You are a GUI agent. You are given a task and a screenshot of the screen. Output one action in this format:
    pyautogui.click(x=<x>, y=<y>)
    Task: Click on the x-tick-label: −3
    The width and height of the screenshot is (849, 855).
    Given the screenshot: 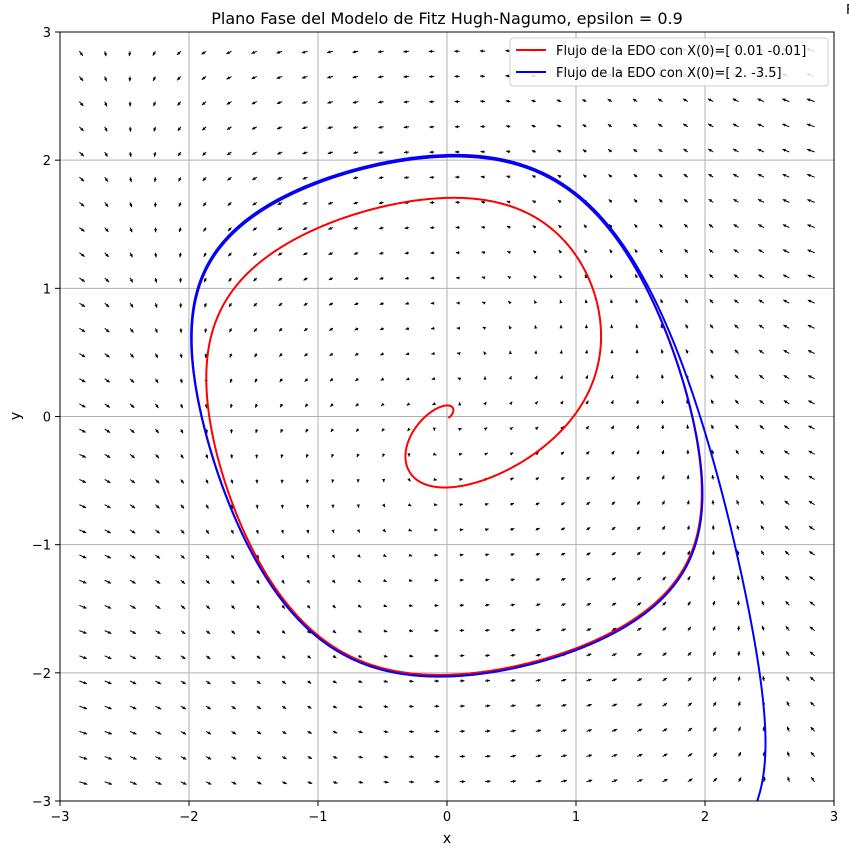 What is the action you would take?
    pyautogui.click(x=59, y=817)
    